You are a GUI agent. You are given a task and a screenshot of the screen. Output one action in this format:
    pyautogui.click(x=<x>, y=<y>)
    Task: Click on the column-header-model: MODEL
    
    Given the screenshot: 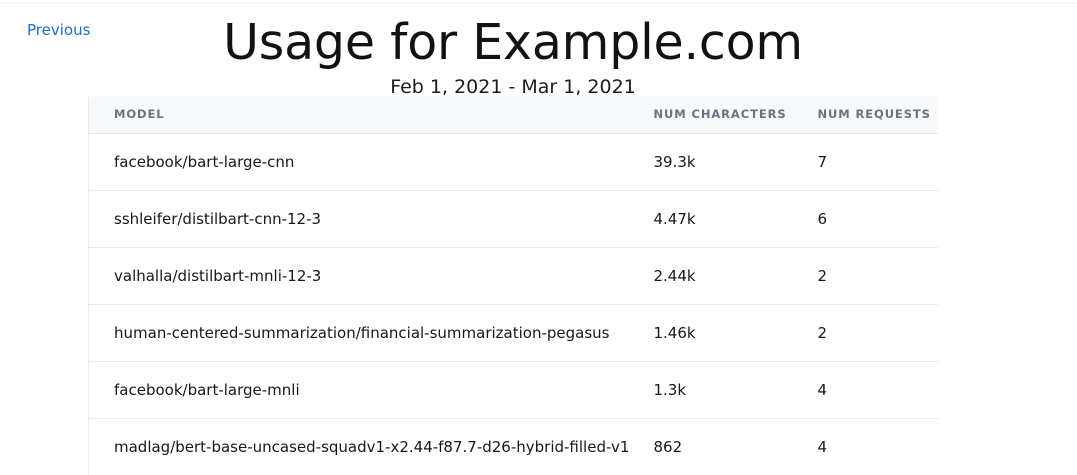 What is the action you would take?
    pyautogui.click(x=371, y=115)
    